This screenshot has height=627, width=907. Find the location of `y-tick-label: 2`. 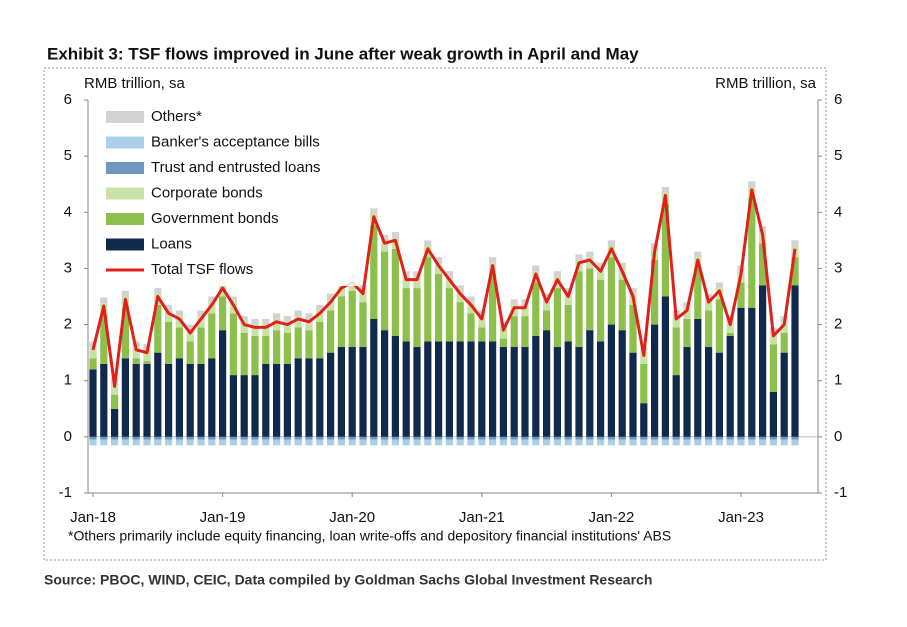

y-tick-label: 2 is located at coordinates (68, 324).